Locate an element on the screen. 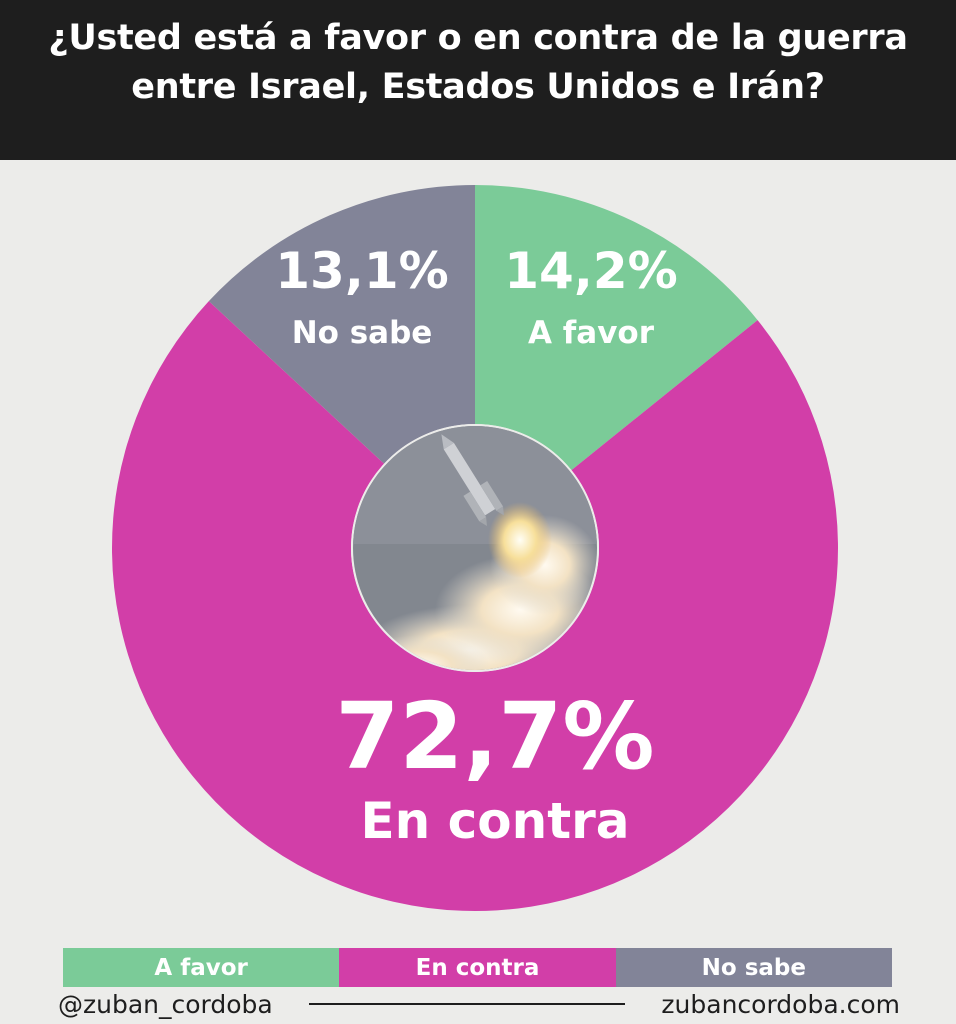  value-label-a-favor: 14,2% is located at coordinates (590, 271).